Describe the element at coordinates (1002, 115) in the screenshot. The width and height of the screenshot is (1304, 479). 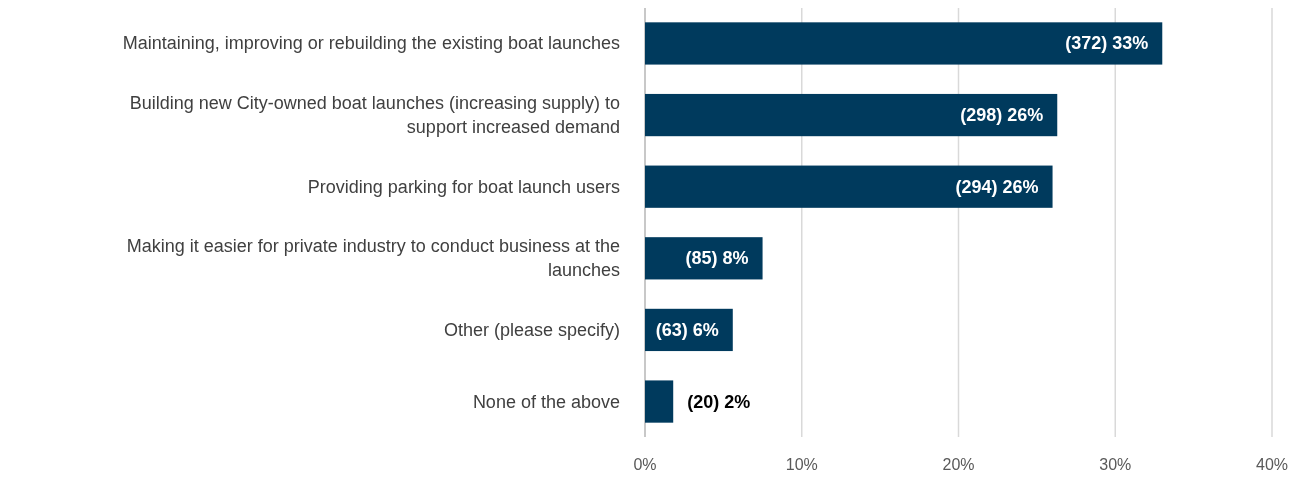
I see `data-label: (298) 26%` at that location.